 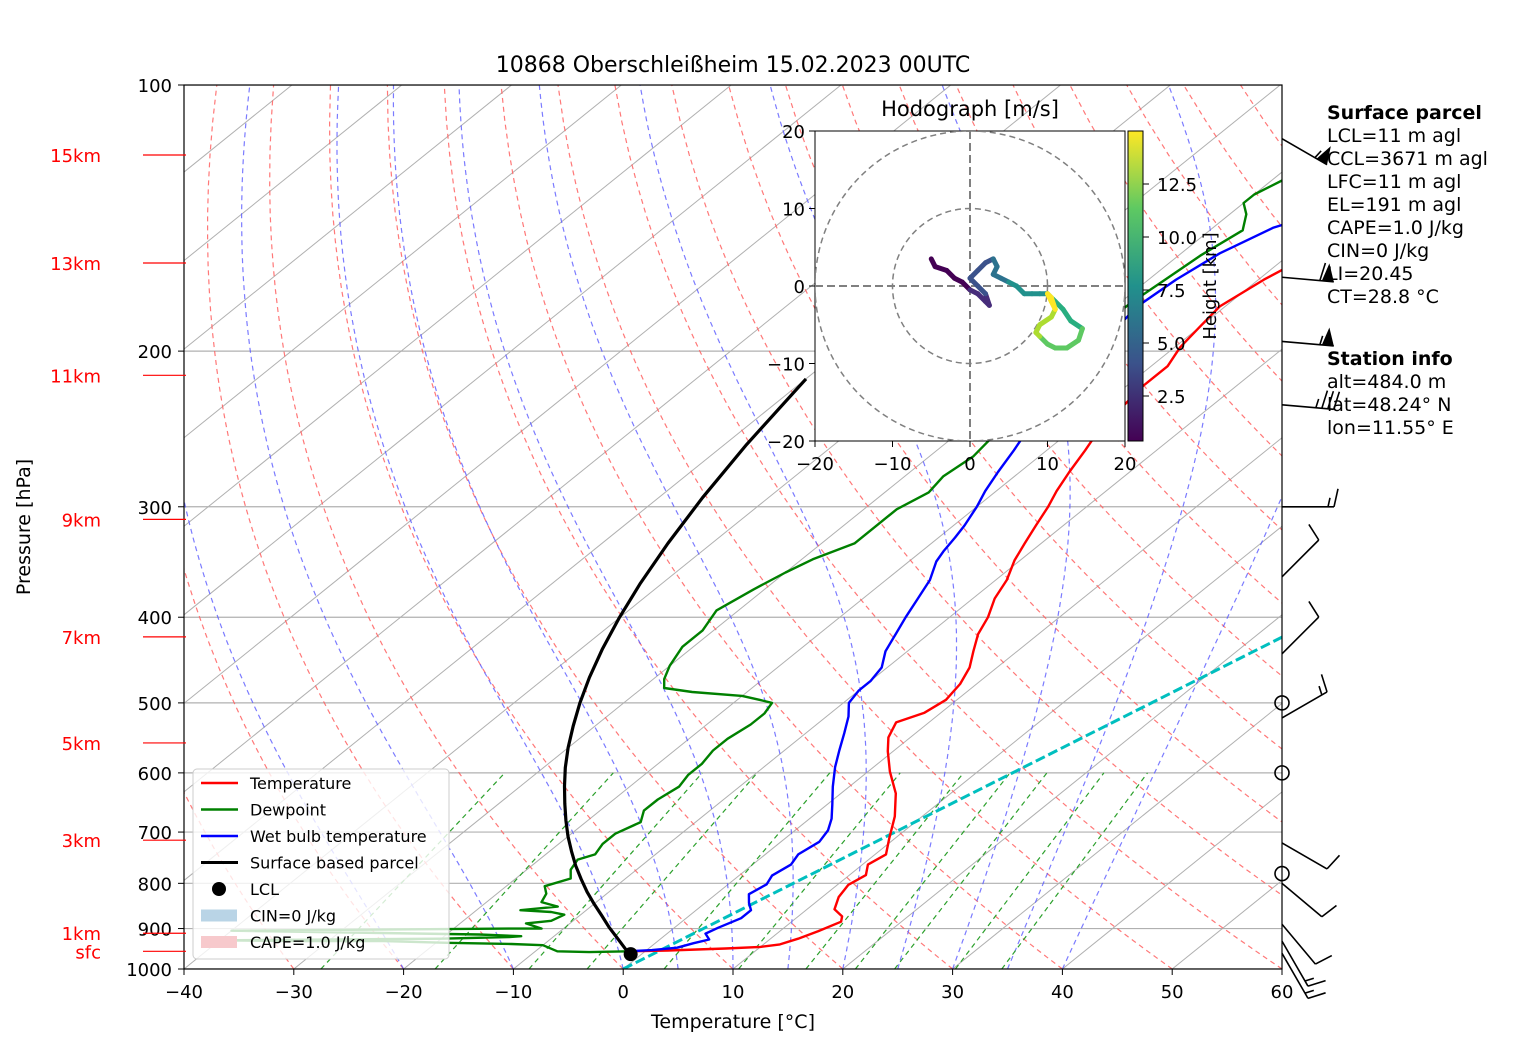 What do you see at coordinates (1407, 113) in the screenshot?
I see `surface-parcel-heading: Surface parcel` at bounding box center [1407, 113].